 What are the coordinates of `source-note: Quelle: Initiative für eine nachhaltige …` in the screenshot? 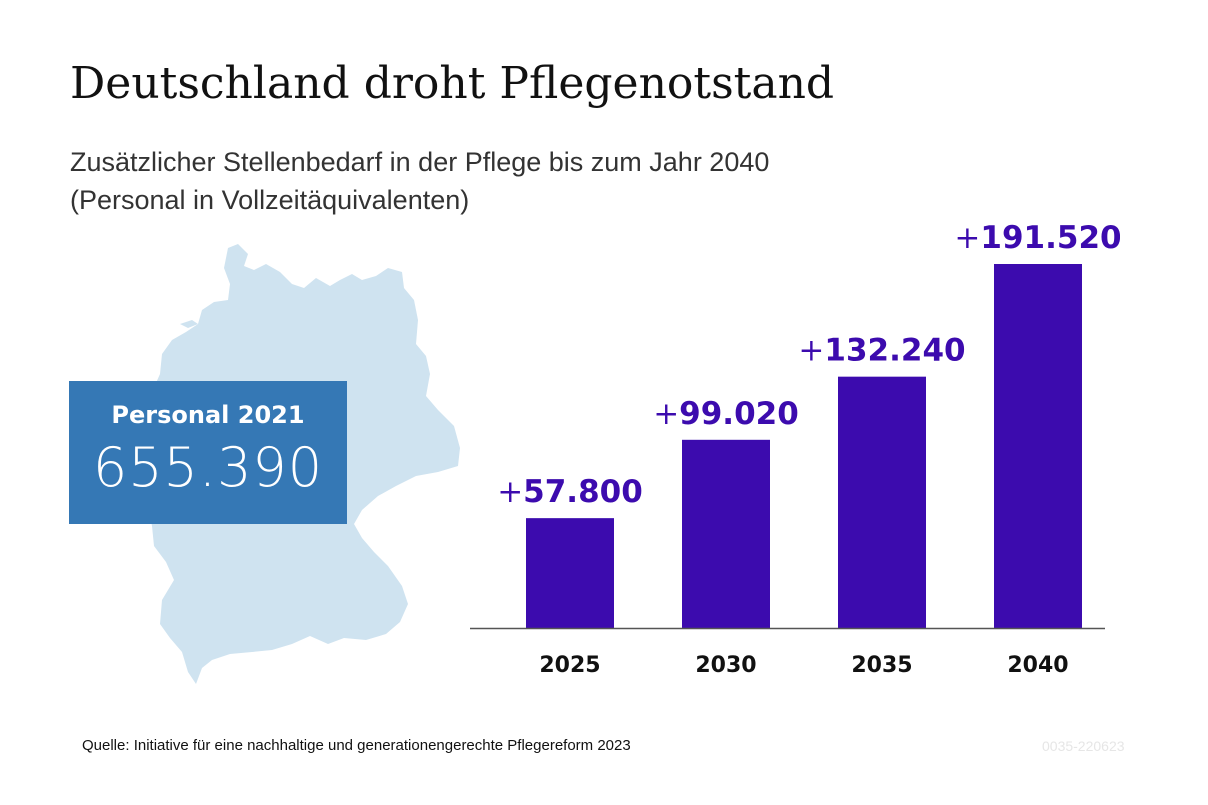 It's located at (356, 745).